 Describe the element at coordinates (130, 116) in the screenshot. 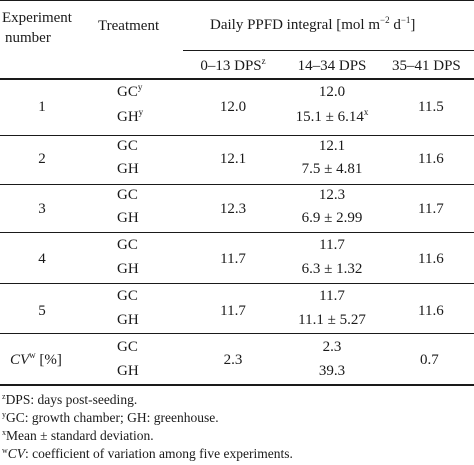

I see `treatment-gh: GHy` at that location.